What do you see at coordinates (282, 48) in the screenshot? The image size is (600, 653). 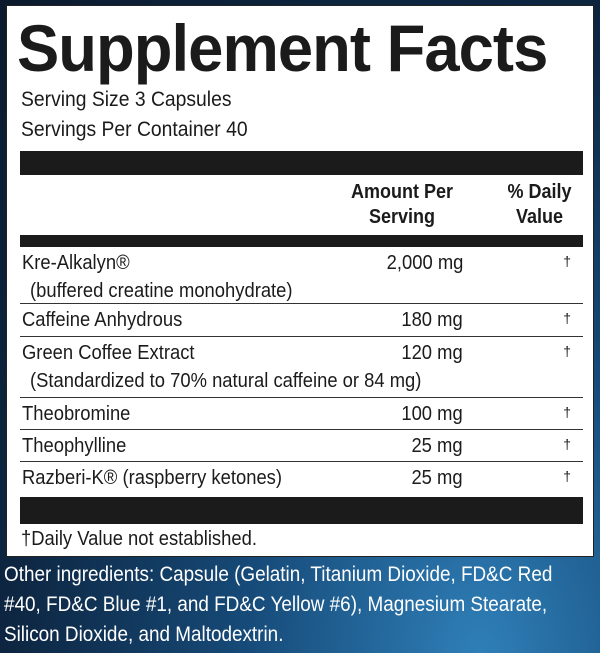 I see `panel-title: Supplement Facts` at bounding box center [282, 48].